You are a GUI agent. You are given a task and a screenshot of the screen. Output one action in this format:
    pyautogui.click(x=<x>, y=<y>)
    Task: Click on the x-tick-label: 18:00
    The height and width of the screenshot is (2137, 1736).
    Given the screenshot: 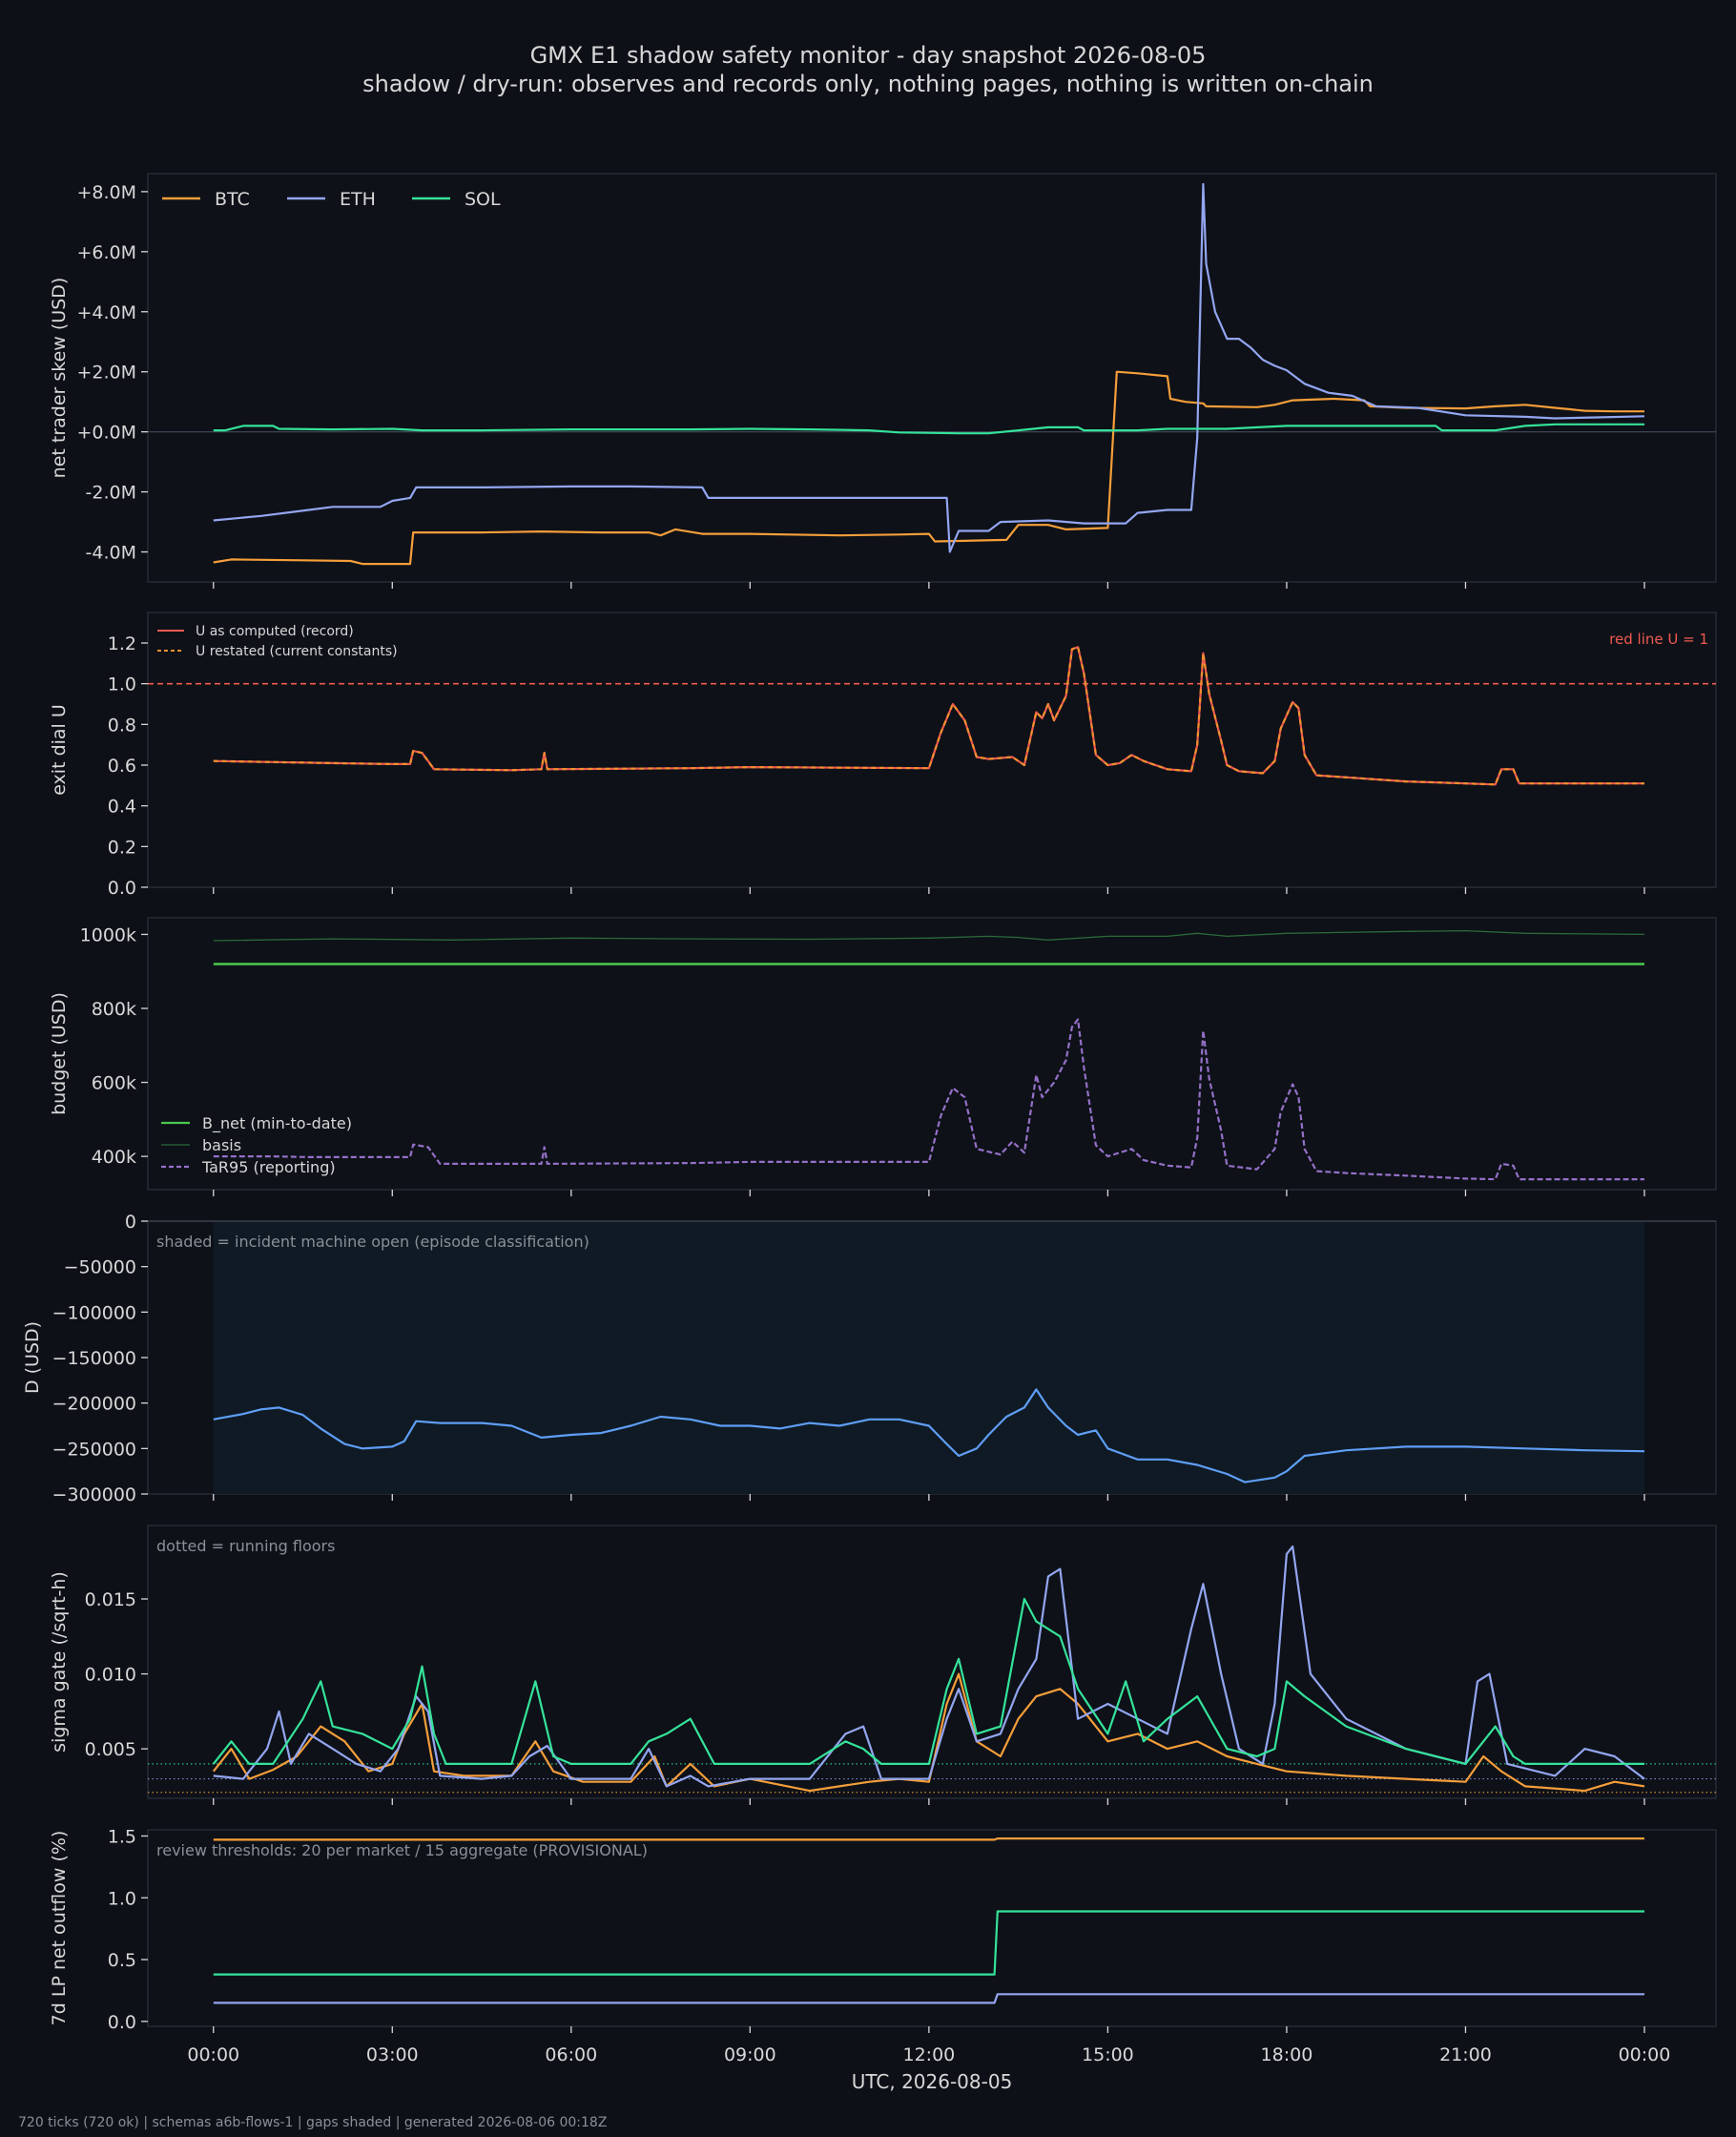 What is the action you would take?
    pyautogui.click(x=1287, y=2054)
    